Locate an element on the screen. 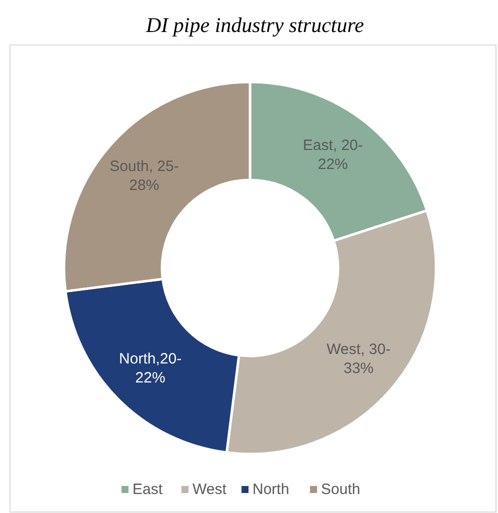 The width and height of the screenshot is (498, 513). text: West, 30-33% is located at coordinates (358, 358).